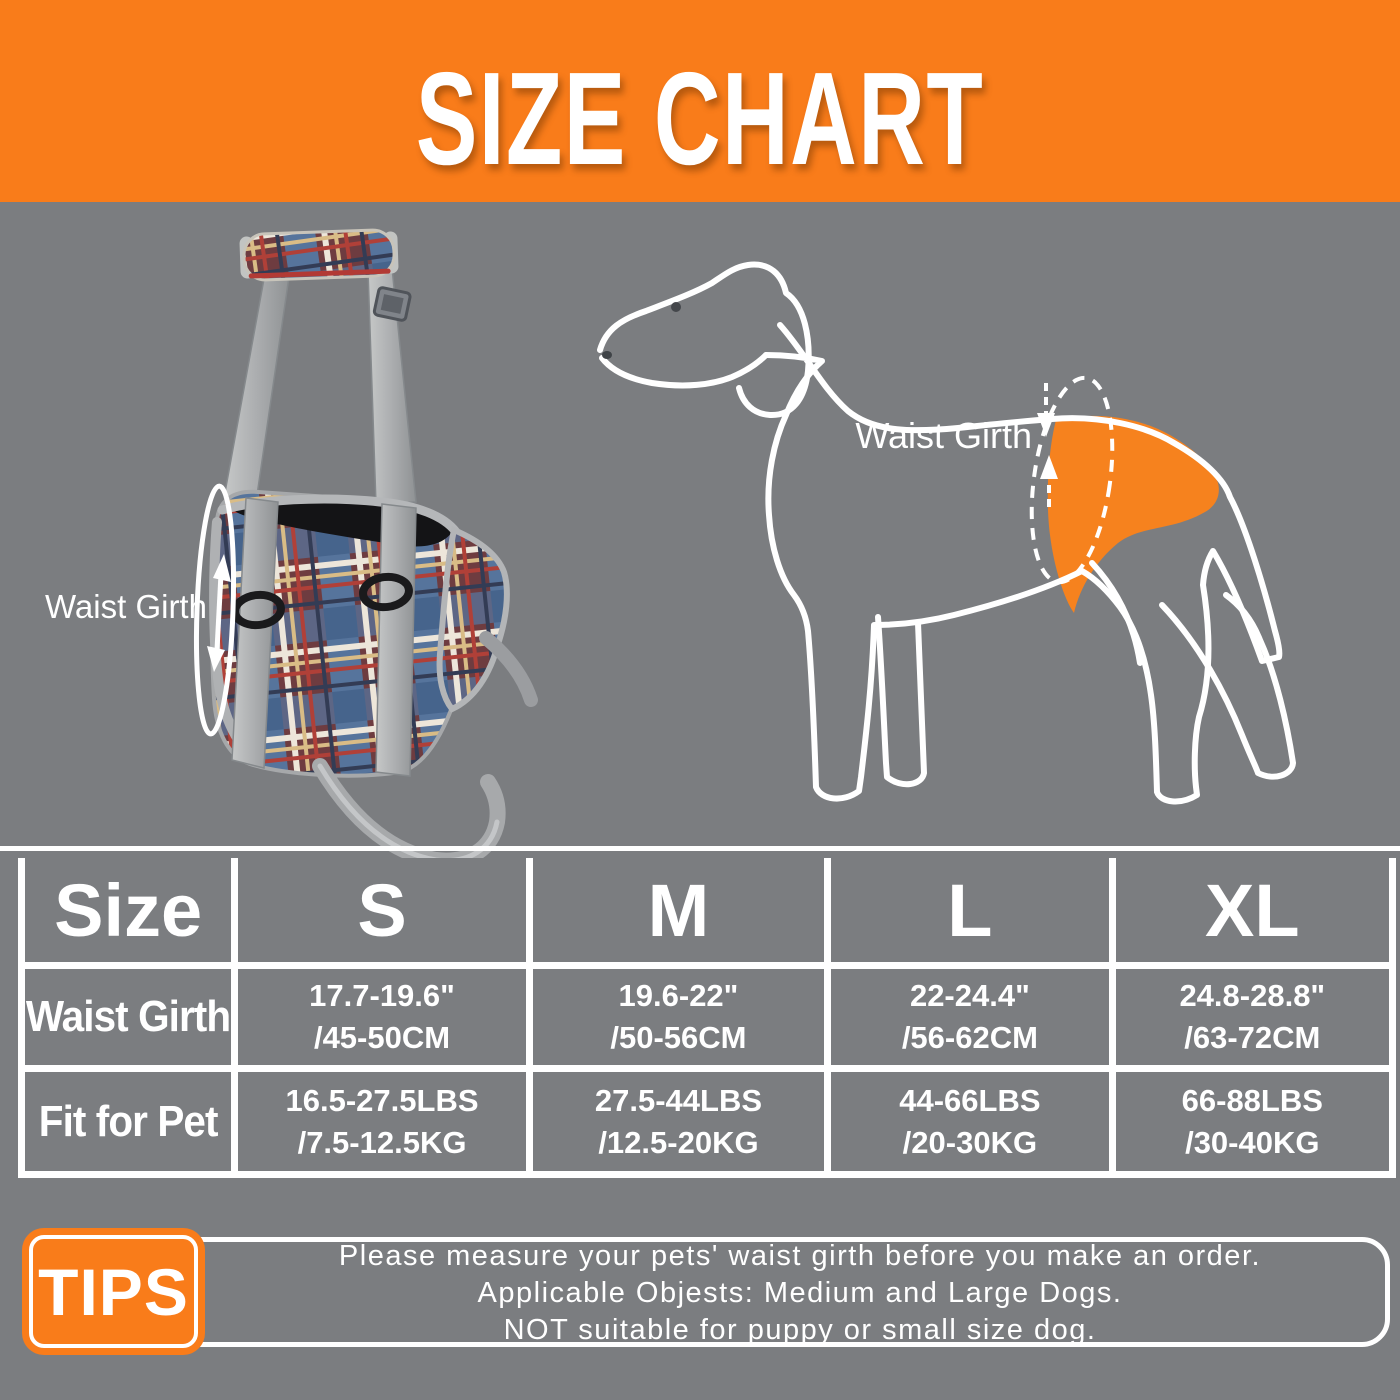 This screenshot has width=1400, height=1400. I want to click on measure-arrows-icon, so click(1047, 445).